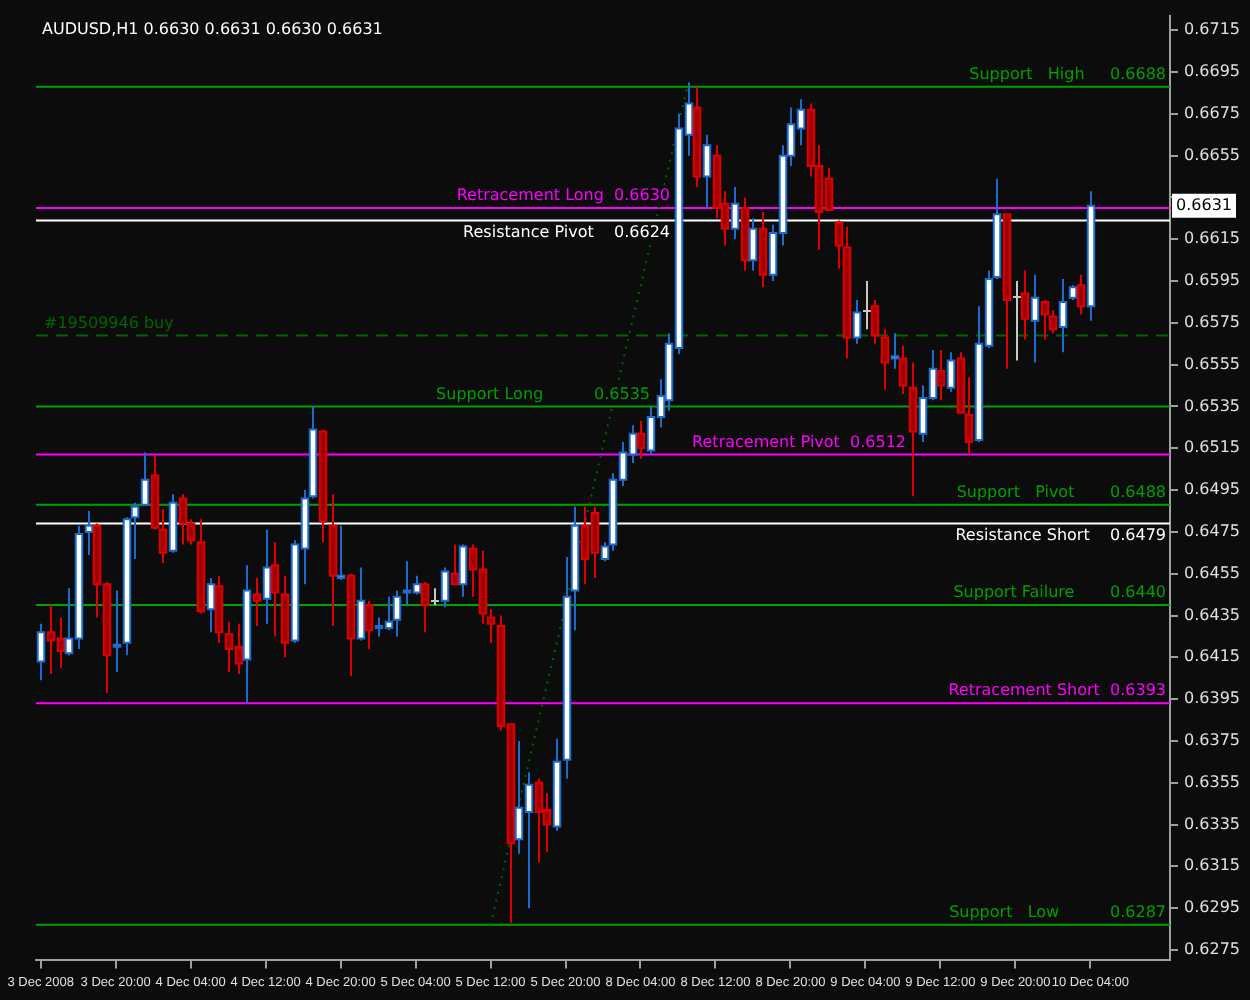 This screenshot has height=1000, width=1250. Describe the element at coordinates (1212, 907) in the screenshot. I see `y-tick-label: 0.6295` at that location.